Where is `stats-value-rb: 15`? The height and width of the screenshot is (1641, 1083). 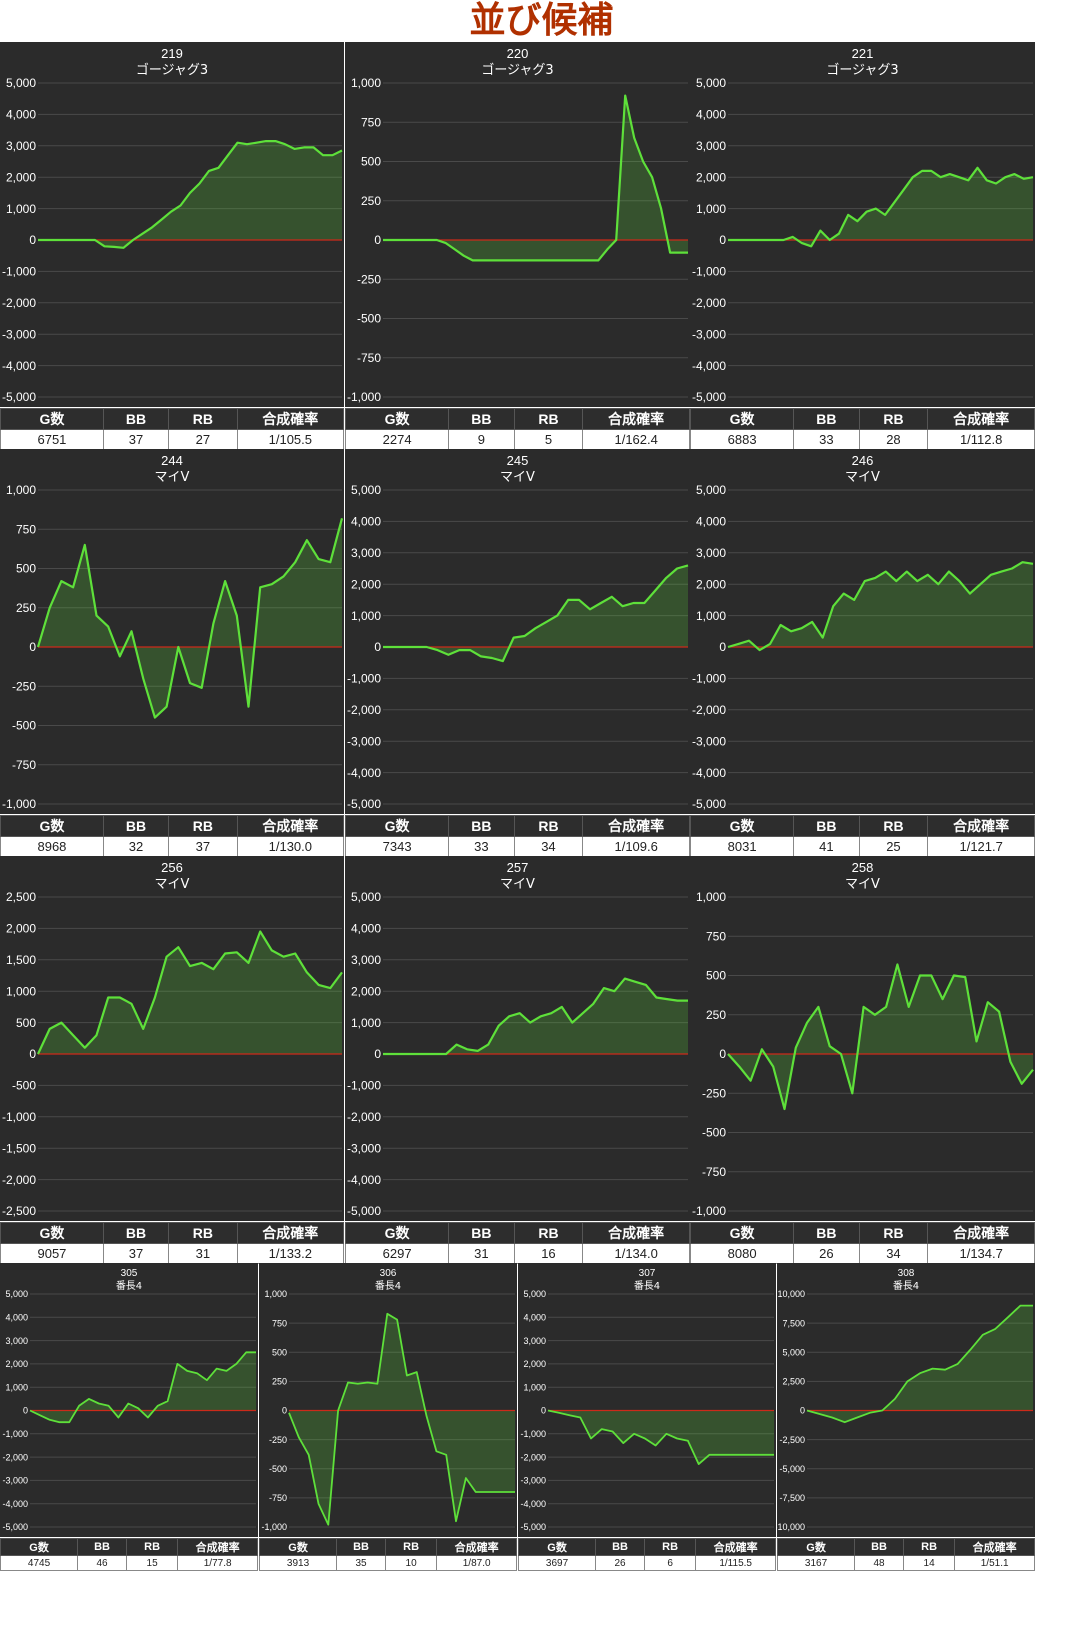 stats-value-rb: 15 is located at coordinates (152, 1563).